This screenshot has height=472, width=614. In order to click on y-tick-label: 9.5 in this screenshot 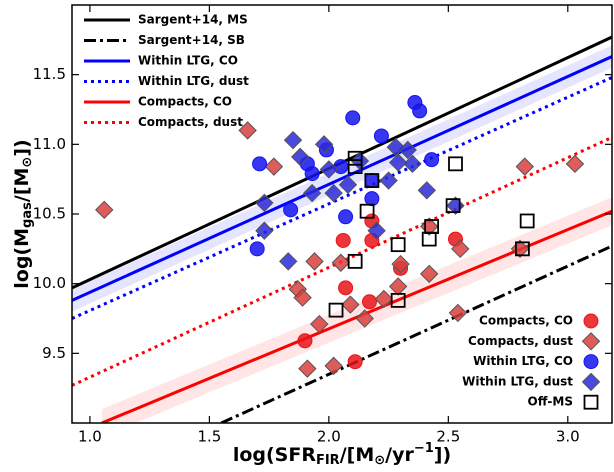, I will do `click(54, 353)`.